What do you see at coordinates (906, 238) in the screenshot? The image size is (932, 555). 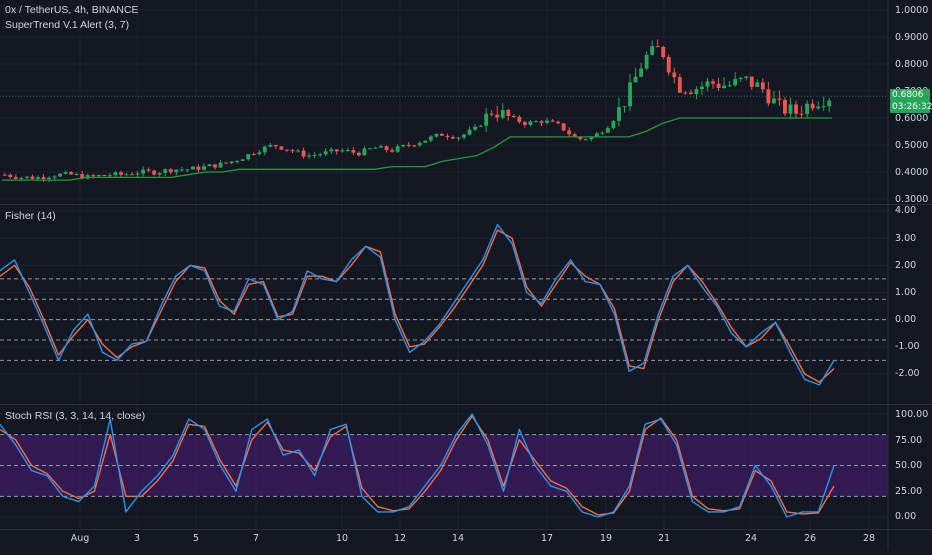 I see `fisher-tick: 3.00` at bounding box center [906, 238].